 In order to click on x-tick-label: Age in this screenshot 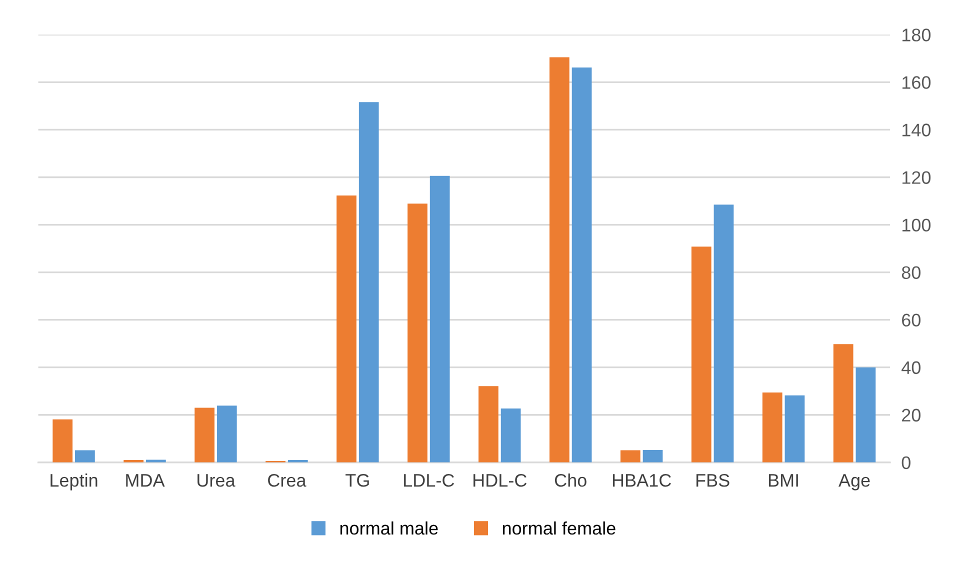, I will do `click(854, 482)`.